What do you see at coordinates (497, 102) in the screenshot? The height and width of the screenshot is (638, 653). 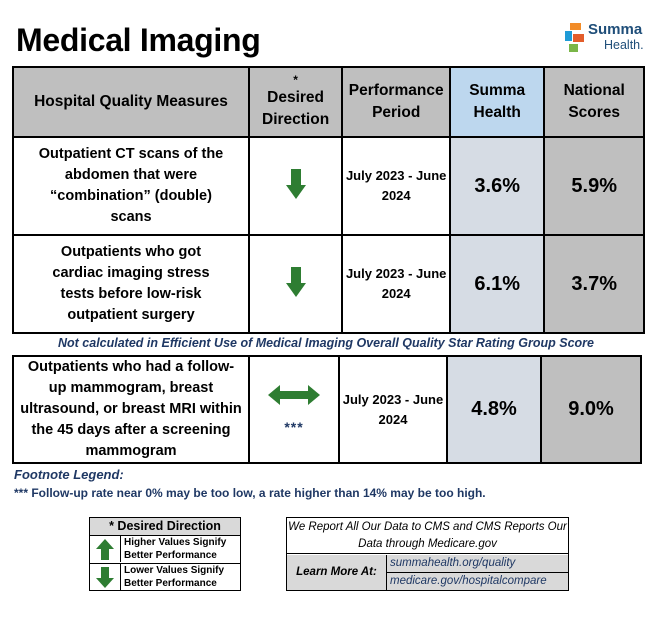 I see `header-summa-health: Summa Health` at bounding box center [497, 102].